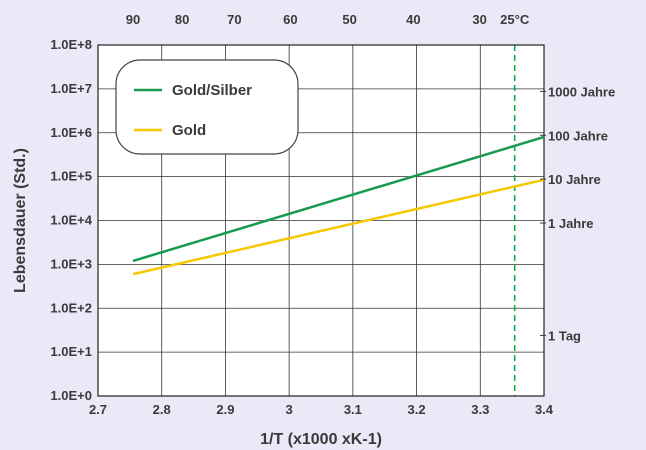 The width and height of the screenshot is (646, 450). Describe the element at coordinates (71, 132) in the screenshot. I see `y-tick-label: 1.0E+6` at that location.